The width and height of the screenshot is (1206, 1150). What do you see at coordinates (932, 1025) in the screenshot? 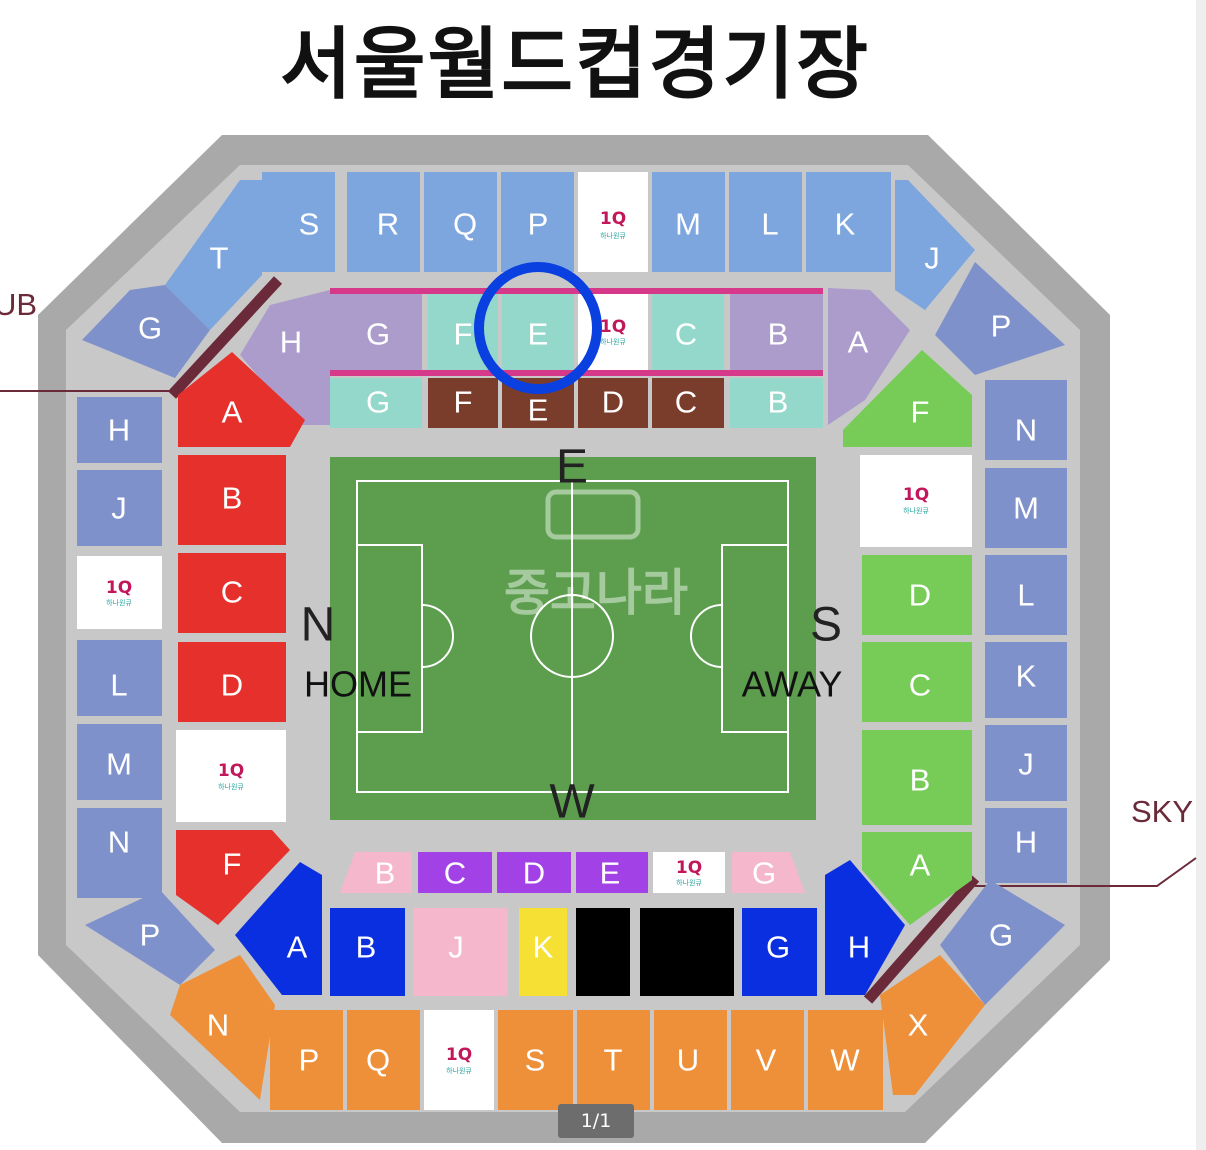
I see `section-se-x` at bounding box center [932, 1025].